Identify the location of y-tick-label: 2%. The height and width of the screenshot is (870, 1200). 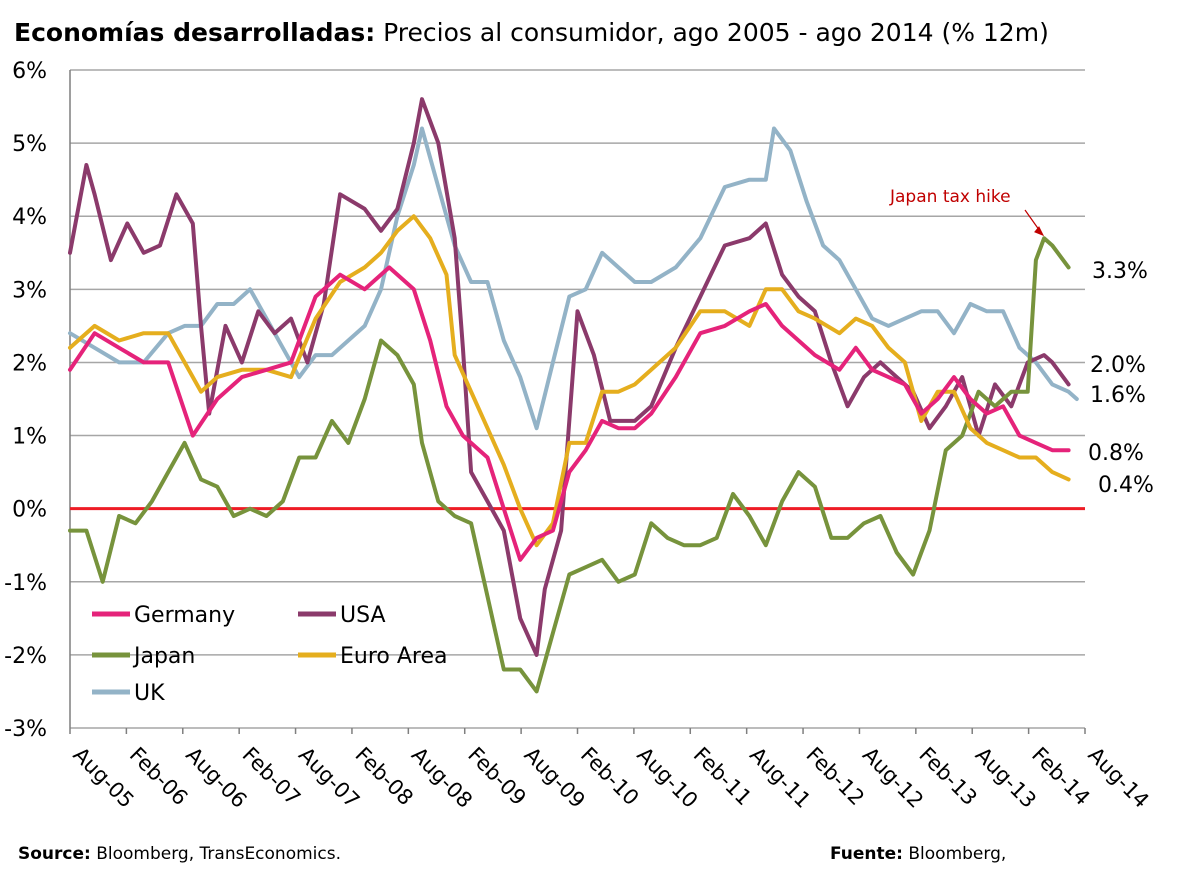
(29, 363).